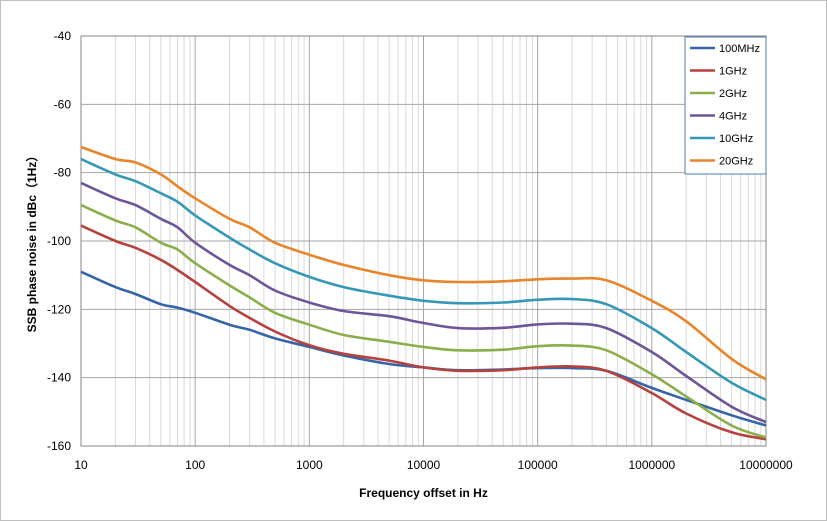  What do you see at coordinates (59, 446) in the screenshot?
I see `y-tick-label: -160` at bounding box center [59, 446].